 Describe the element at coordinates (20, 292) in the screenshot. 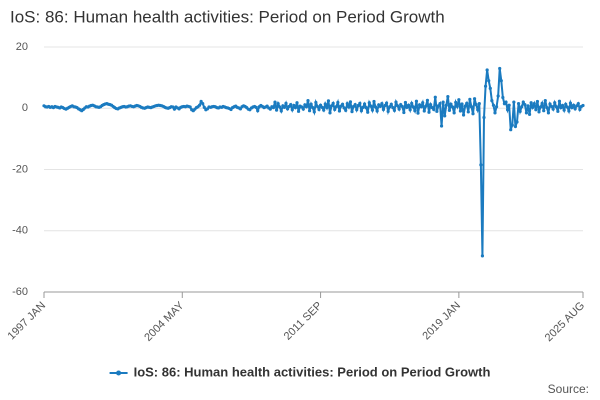

I see `y-tick-label: -60` at that location.